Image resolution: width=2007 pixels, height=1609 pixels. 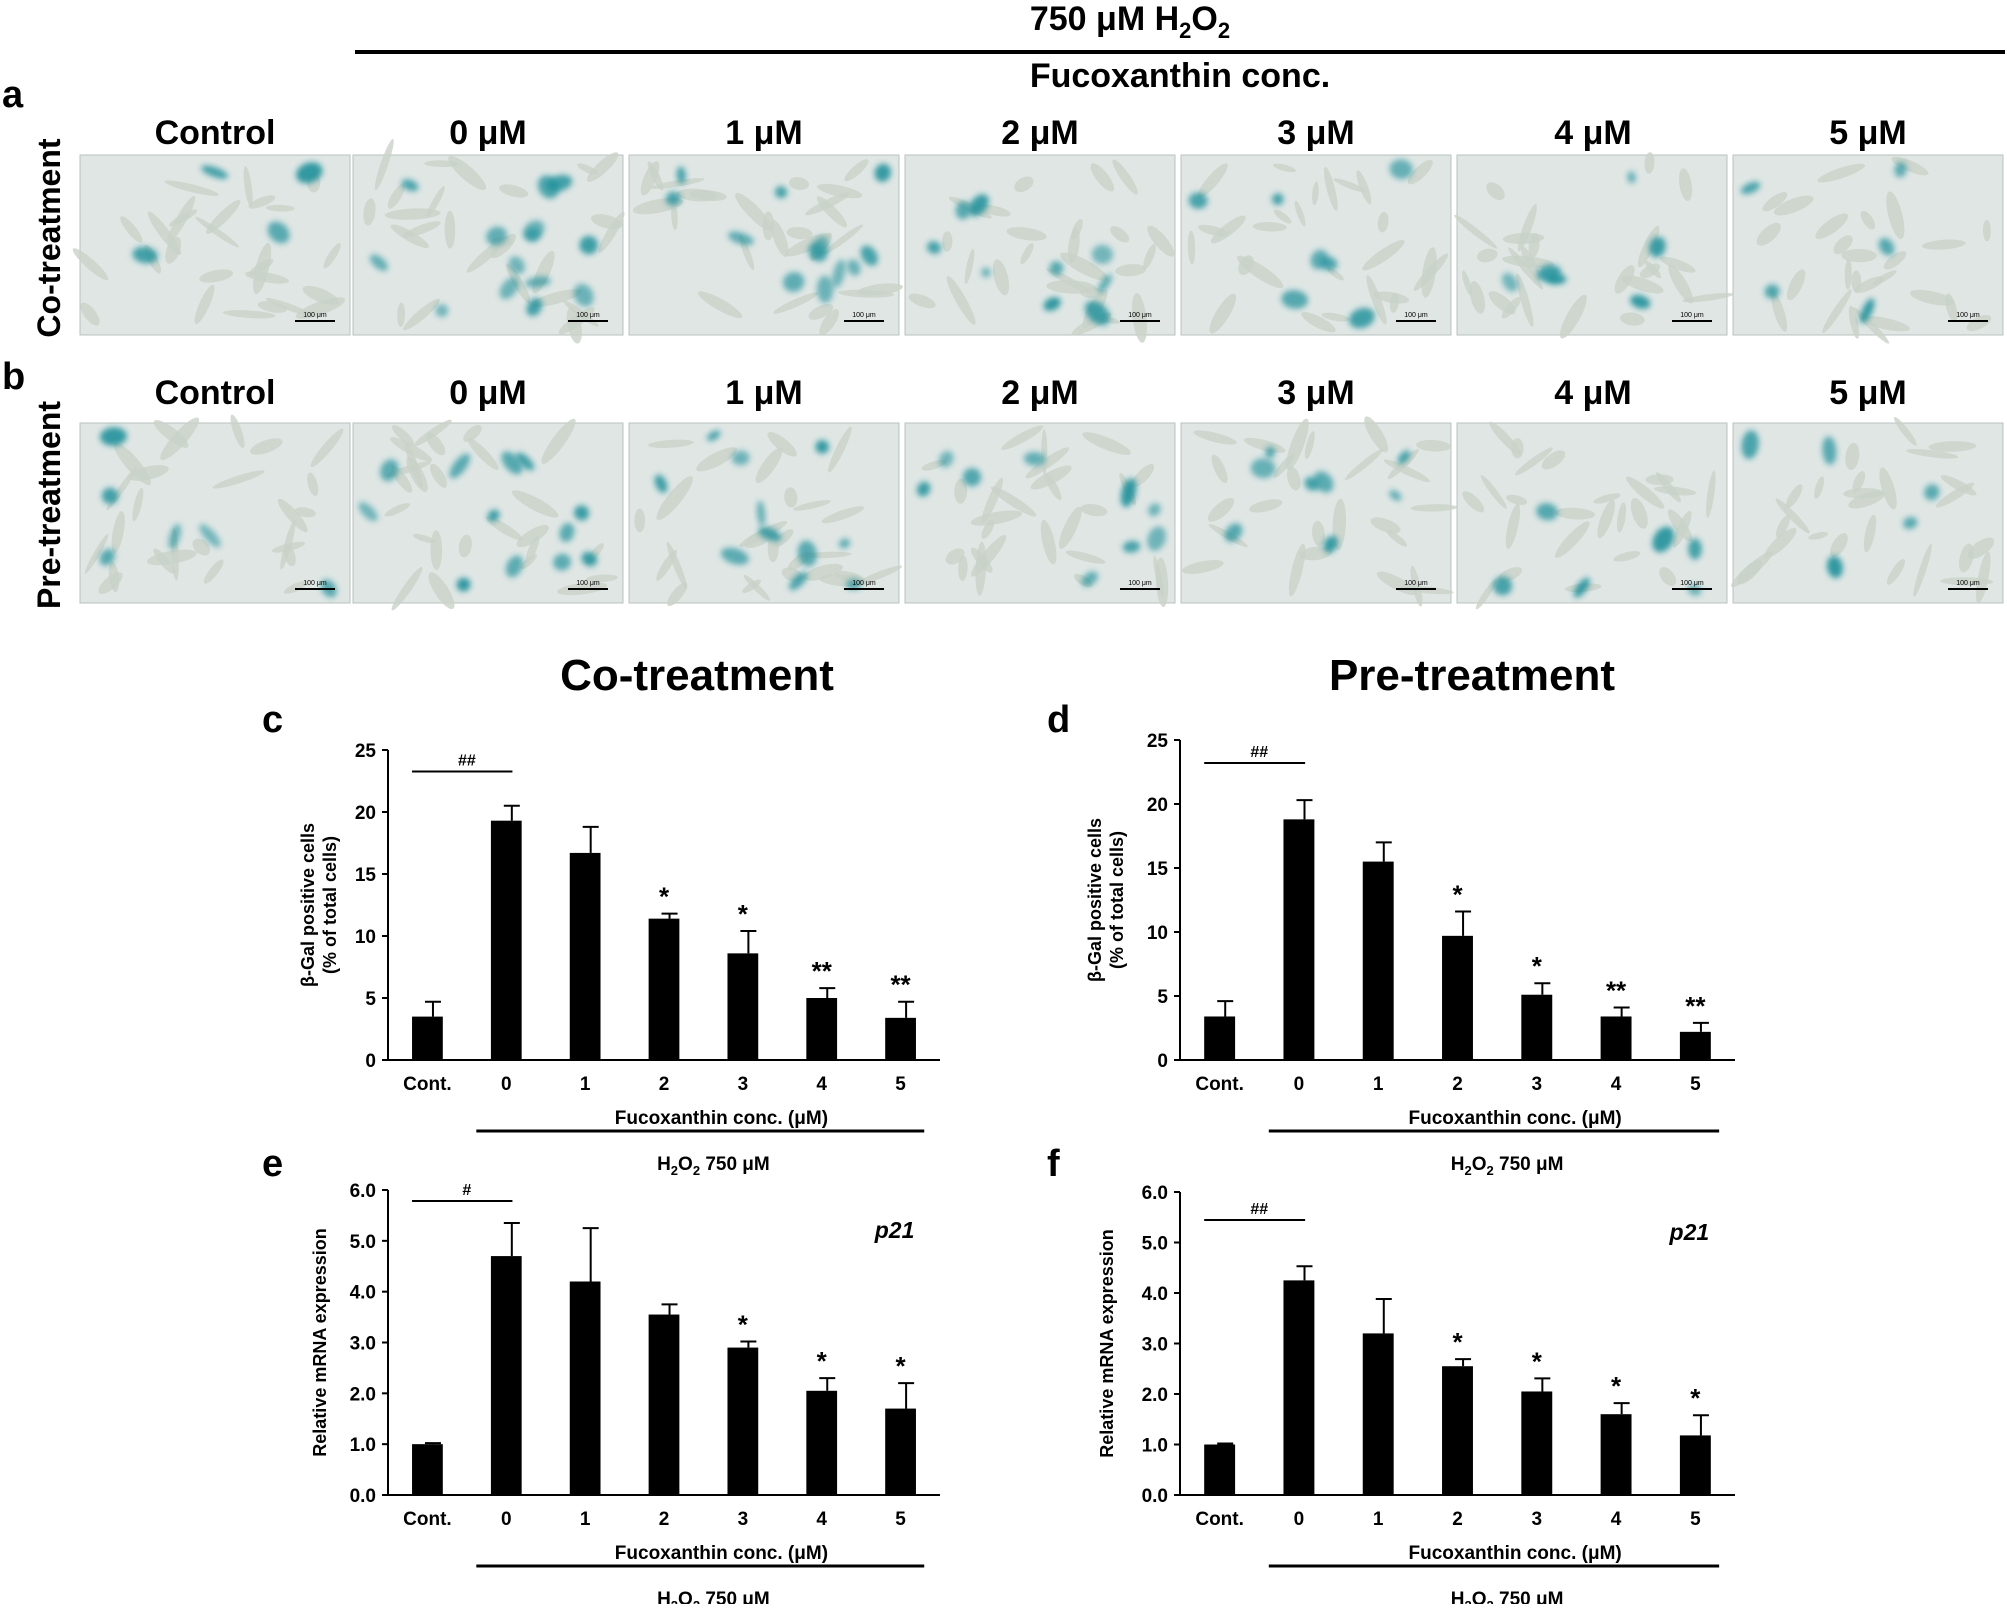 I want to click on y-tick-label: 10, so click(x=1157, y=933).